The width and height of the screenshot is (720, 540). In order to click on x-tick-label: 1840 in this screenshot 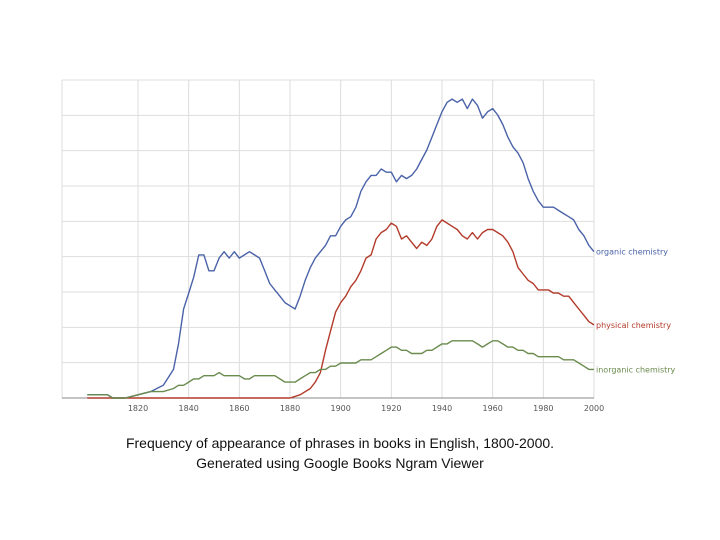, I will do `click(188, 408)`.